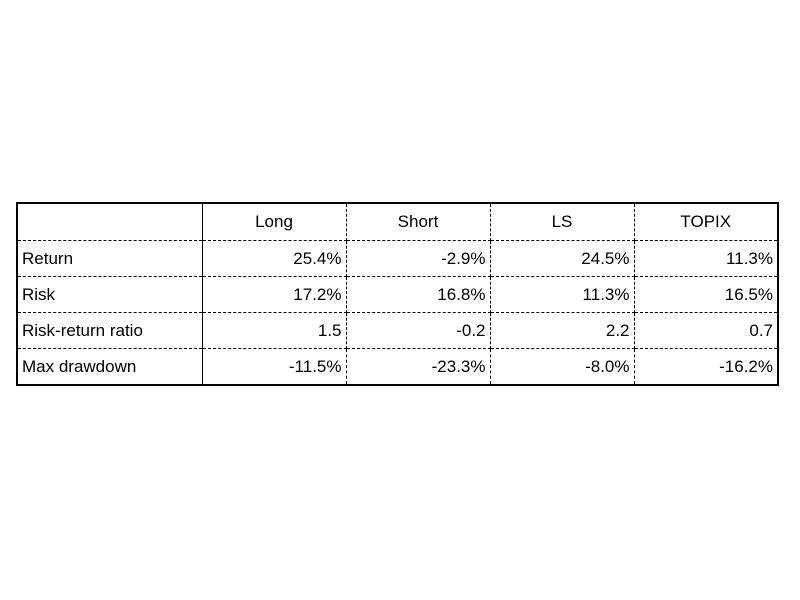 This screenshot has height=600, width=800. What do you see at coordinates (274, 258) in the screenshot?
I see `table-cell: 25.4%` at bounding box center [274, 258].